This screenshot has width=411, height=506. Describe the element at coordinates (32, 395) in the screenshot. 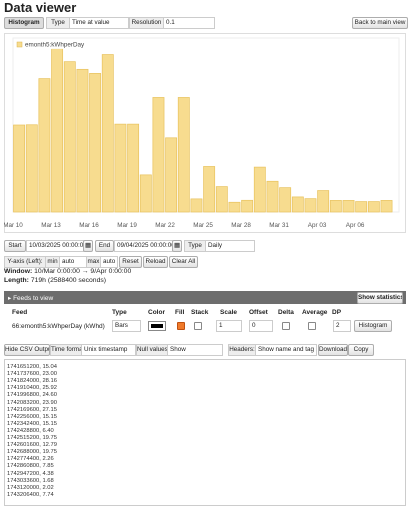

I see `csv-line: 1741996800, 24.60` at that location.